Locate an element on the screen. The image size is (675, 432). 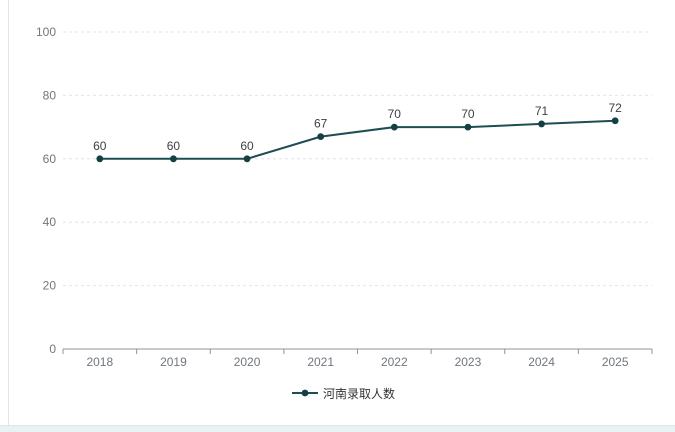
x-axis-label: 2025 is located at coordinates (615, 362).